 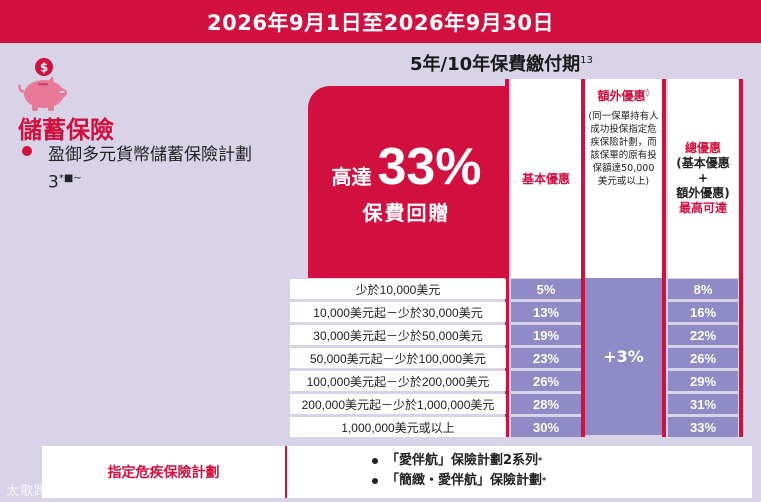 What do you see at coordinates (703, 335) in the screenshot?
I see `total-discount-cell: 22%` at bounding box center [703, 335].